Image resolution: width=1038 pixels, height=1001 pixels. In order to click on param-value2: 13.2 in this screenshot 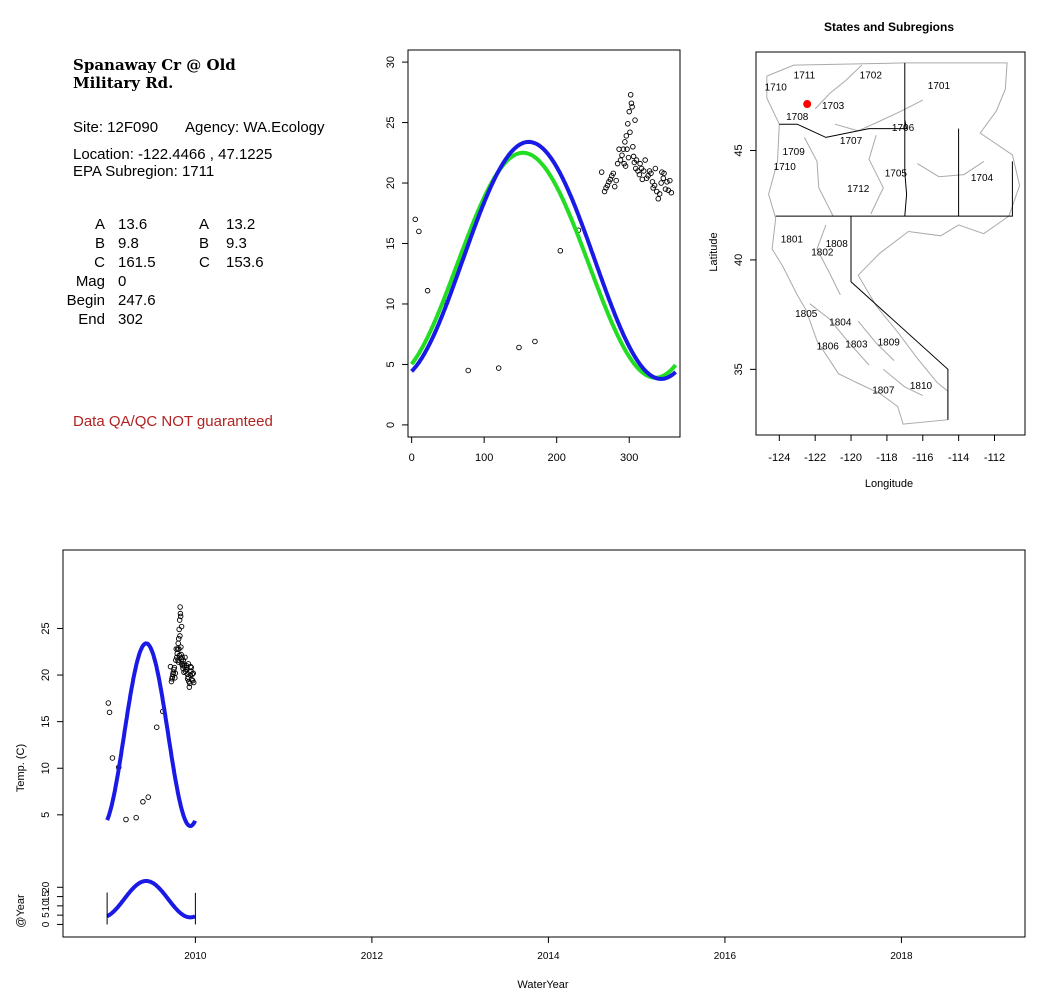, I will do `click(241, 224)`.